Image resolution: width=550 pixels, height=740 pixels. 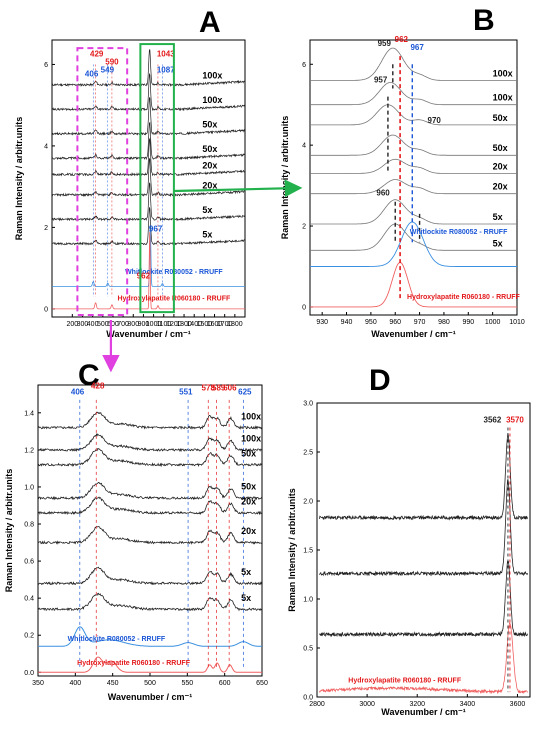 What do you see at coordinates (468, 704) in the screenshot?
I see `x-tick-label: 3400` at bounding box center [468, 704].